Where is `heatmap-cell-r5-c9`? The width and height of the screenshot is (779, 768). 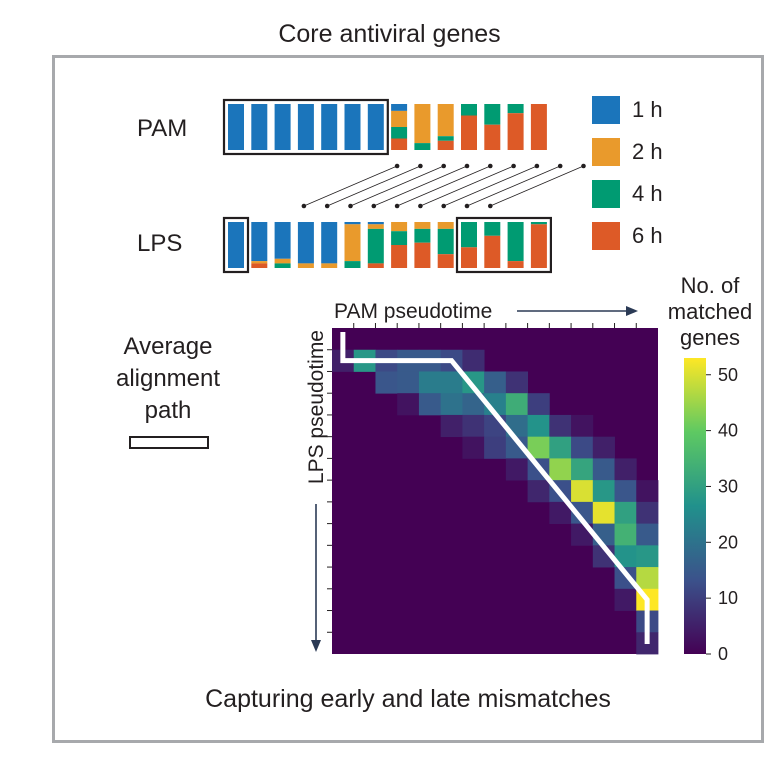
heatmap-cell-r5-c9 is located at coordinates (538, 447).